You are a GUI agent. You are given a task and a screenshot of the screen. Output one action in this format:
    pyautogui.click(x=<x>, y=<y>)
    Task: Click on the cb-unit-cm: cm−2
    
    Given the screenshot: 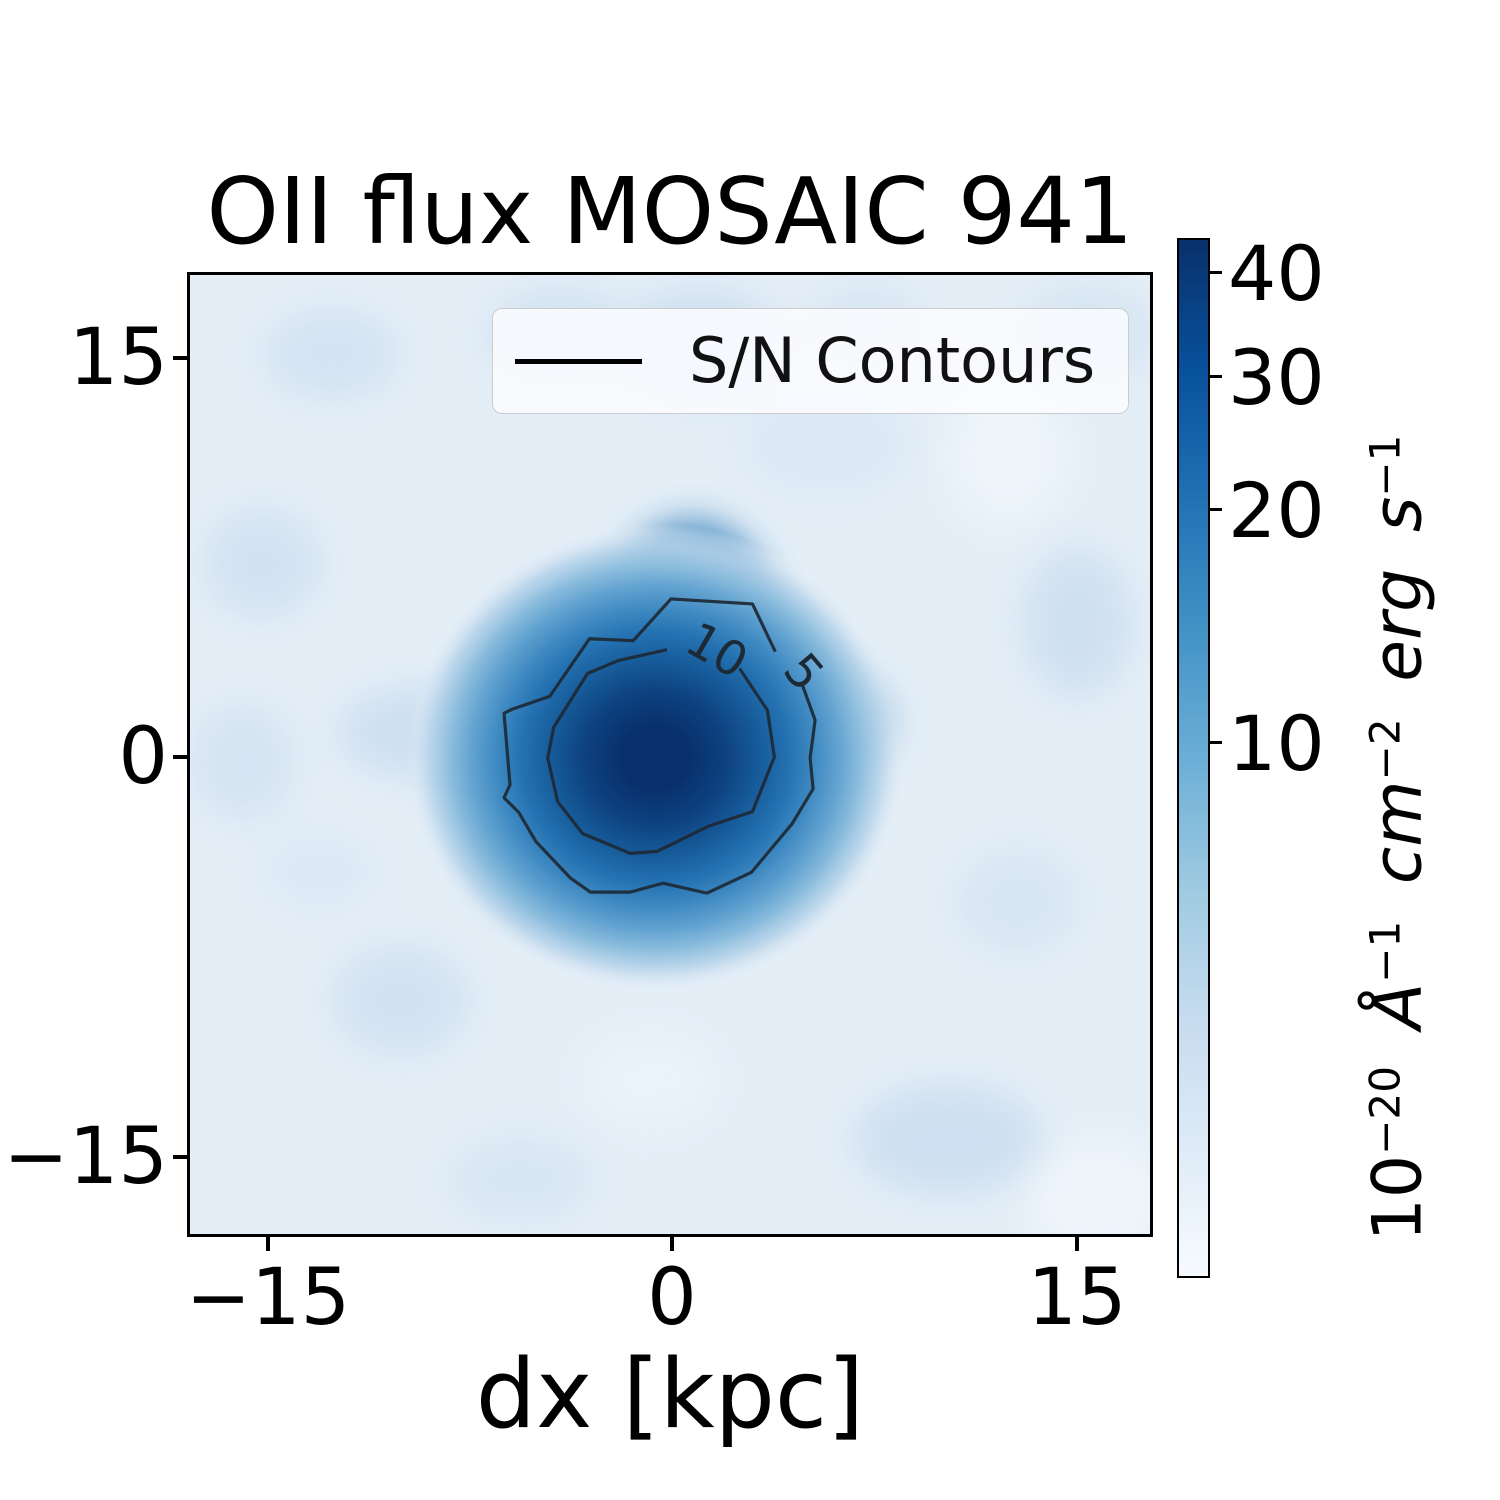 What is the action you would take?
    pyautogui.click(x=1398, y=801)
    